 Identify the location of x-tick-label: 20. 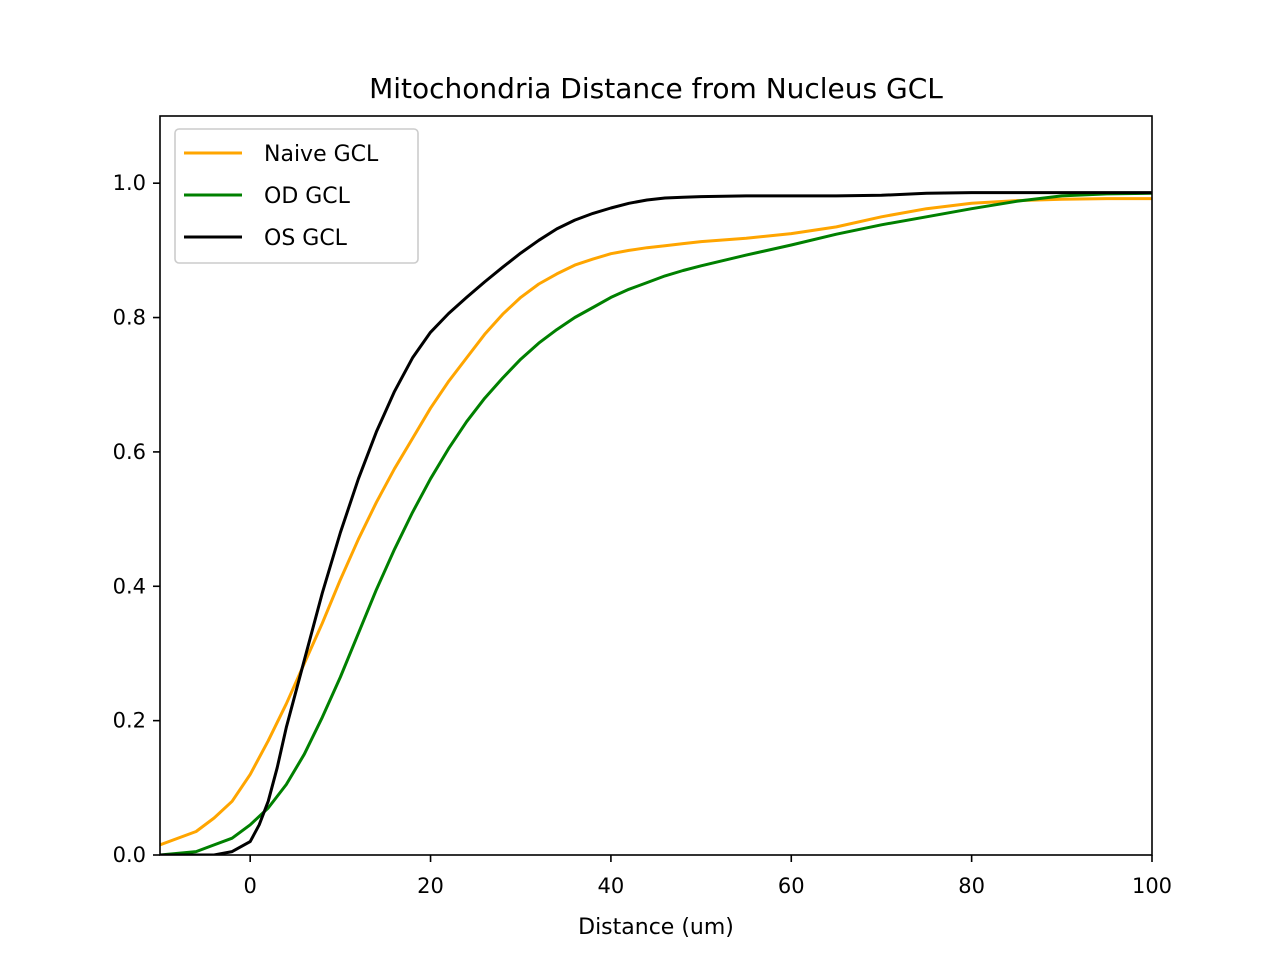
(430, 886).